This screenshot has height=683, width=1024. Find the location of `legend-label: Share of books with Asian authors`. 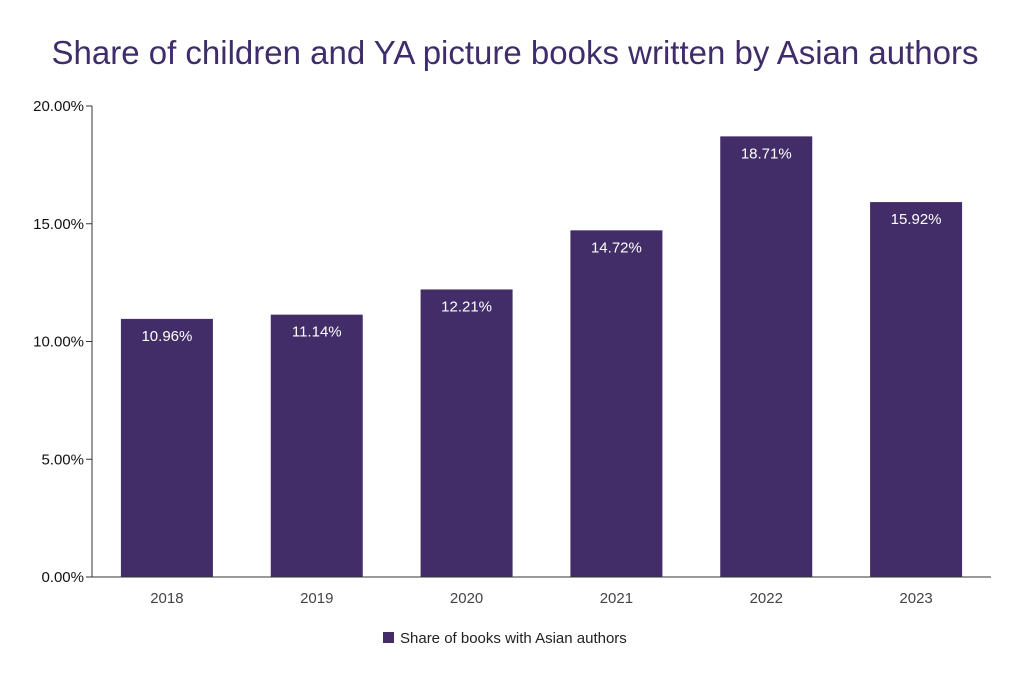

legend-label: Share of books with Asian authors is located at coordinates (513, 638).